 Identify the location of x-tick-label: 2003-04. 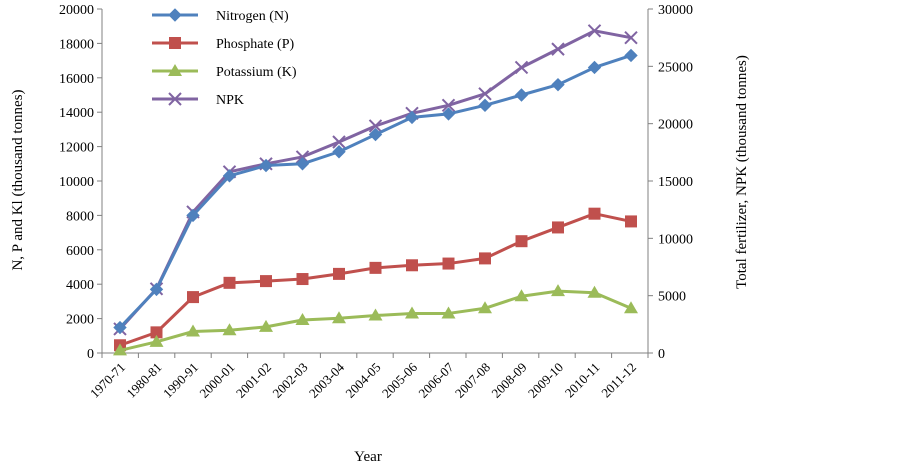
(327, 380).